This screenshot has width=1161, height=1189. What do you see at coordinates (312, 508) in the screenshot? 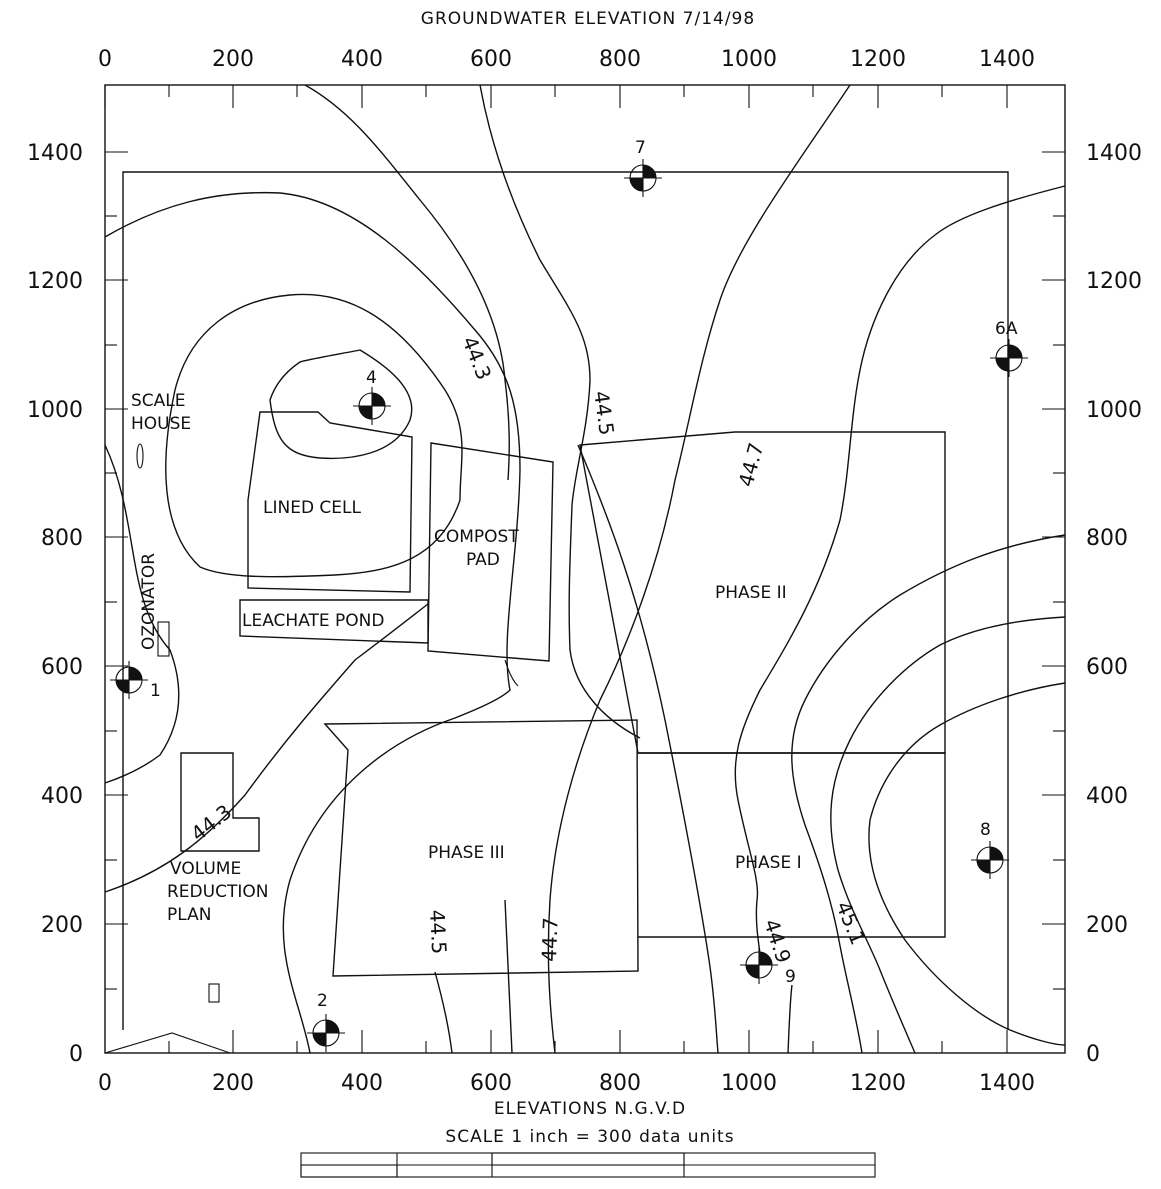
I see `lined-cell-label: LINED CELL` at bounding box center [312, 508].